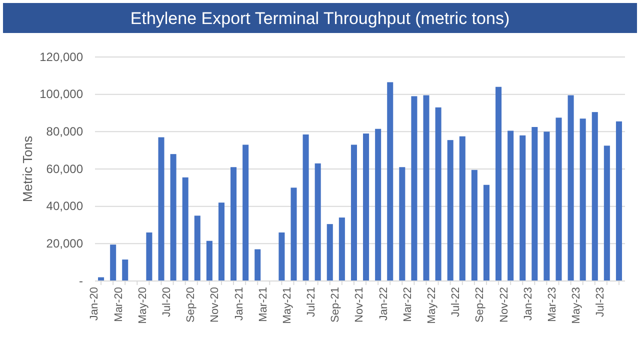 Image resolution: width=640 pixels, height=337 pixels. What do you see at coordinates (320, 18) in the screenshot?
I see `chart-title: Ethylene Export Terminal Throughput (metric tons)` at bounding box center [320, 18].